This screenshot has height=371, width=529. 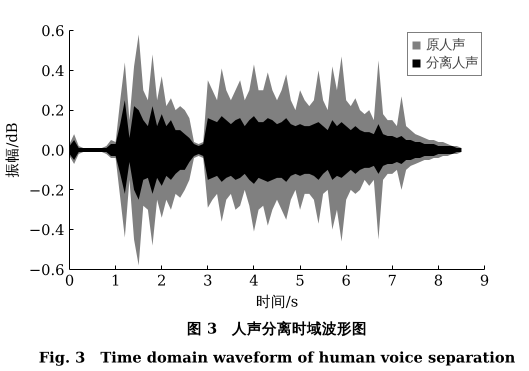 I want to click on legend-label: 分离人声, so click(x=452, y=63).